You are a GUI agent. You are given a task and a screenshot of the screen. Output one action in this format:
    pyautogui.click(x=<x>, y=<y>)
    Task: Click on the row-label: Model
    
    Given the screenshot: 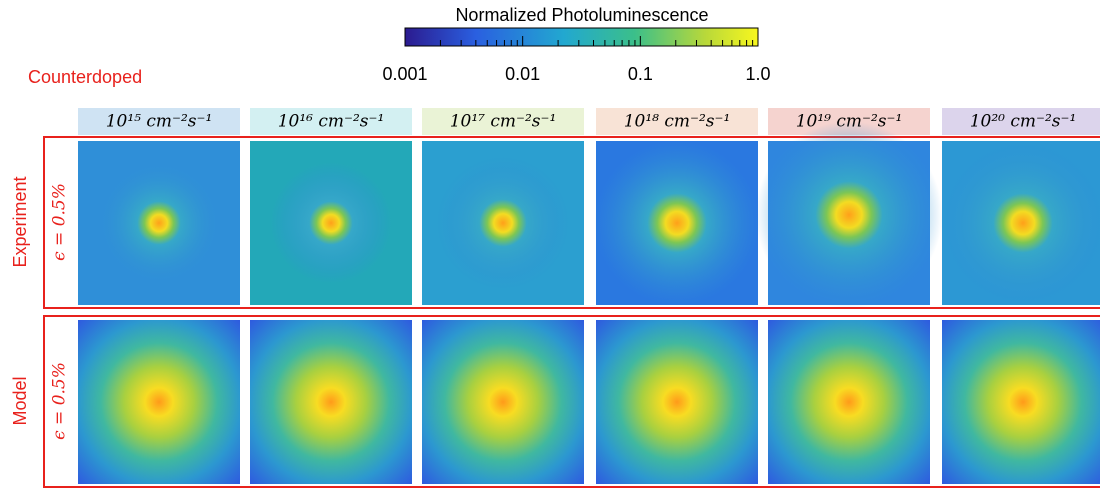 What is the action you would take?
    pyautogui.click(x=20, y=400)
    